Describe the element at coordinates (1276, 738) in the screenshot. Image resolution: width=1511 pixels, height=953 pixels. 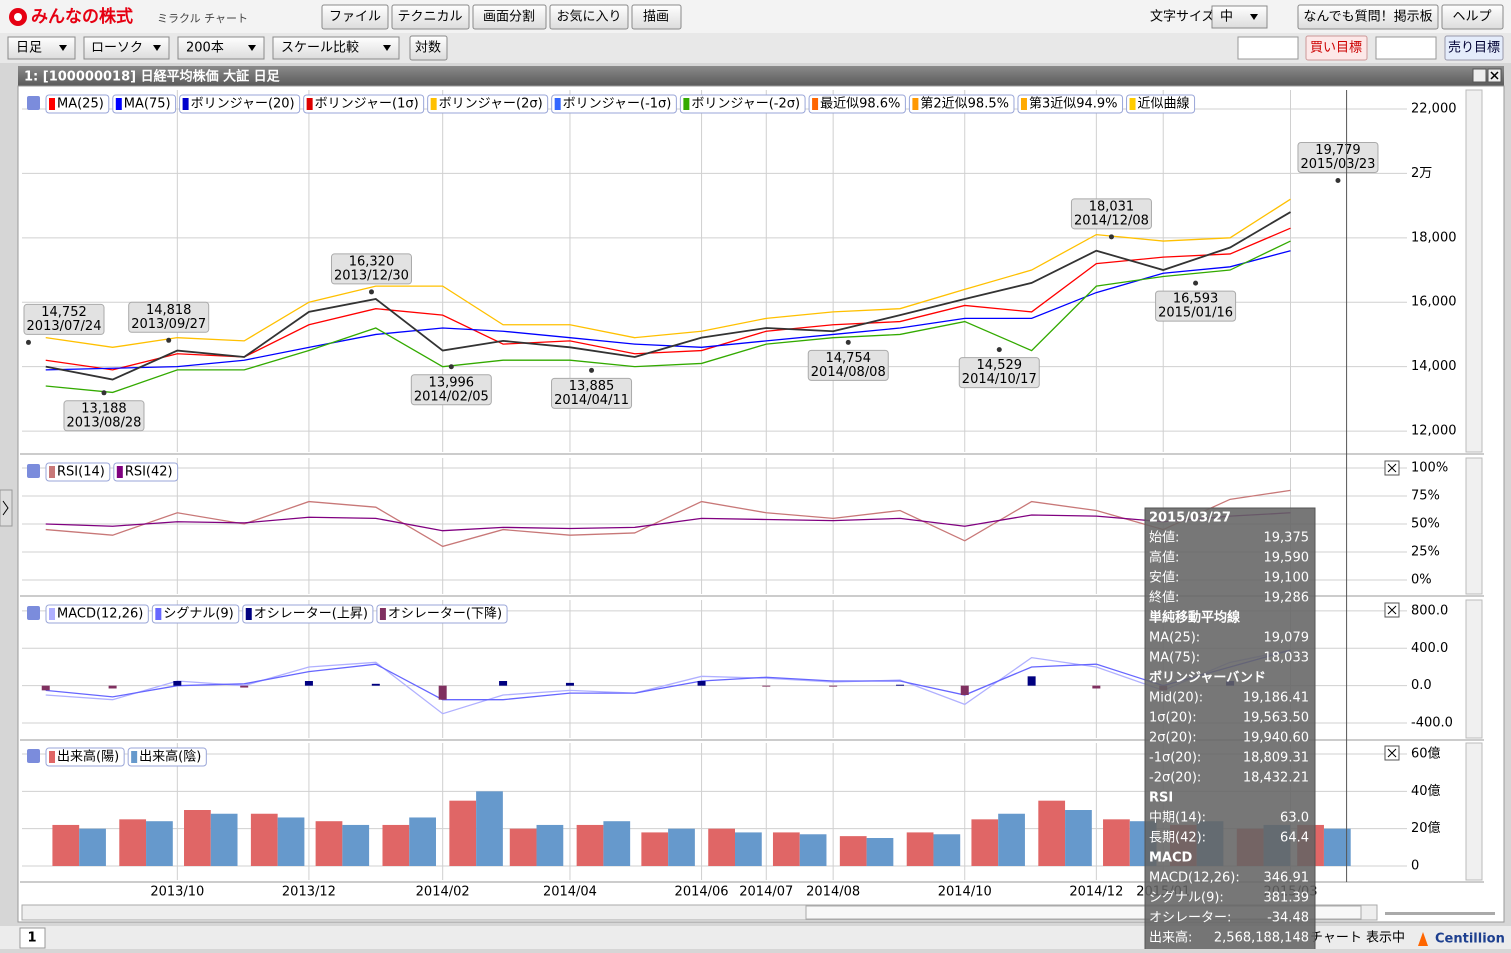
I see `tooltip-value: 19,940.60` at that location.